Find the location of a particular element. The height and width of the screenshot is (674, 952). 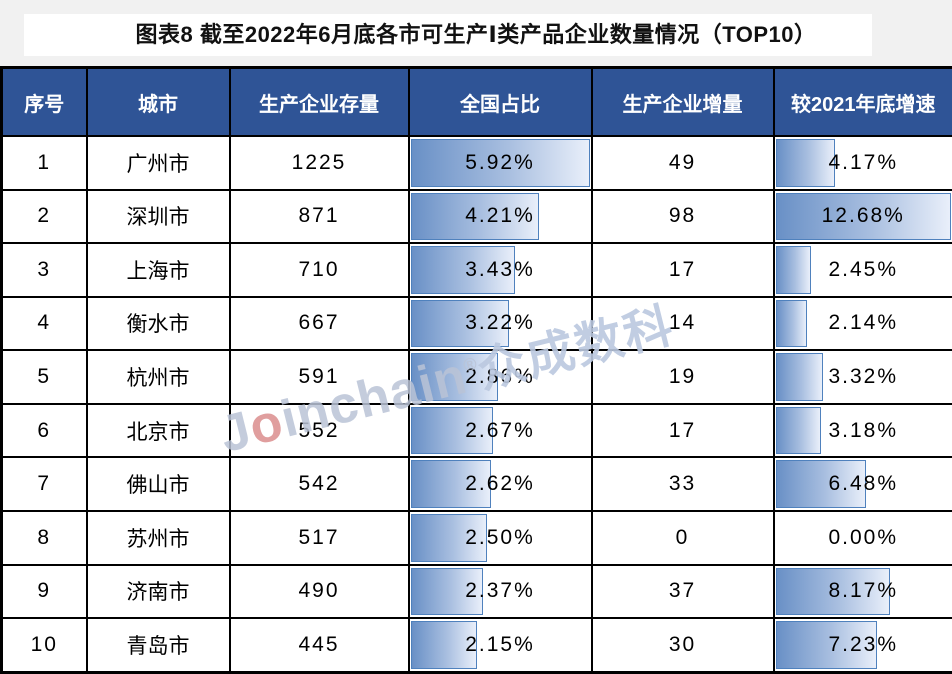

growth-cell: 3.32% is located at coordinates (862, 377).